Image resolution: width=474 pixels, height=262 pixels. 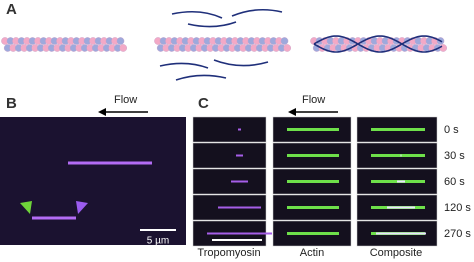 What do you see at coordinates (396, 253) in the screenshot?
I see `column-label: Composite` at bounding box center [396, 253].